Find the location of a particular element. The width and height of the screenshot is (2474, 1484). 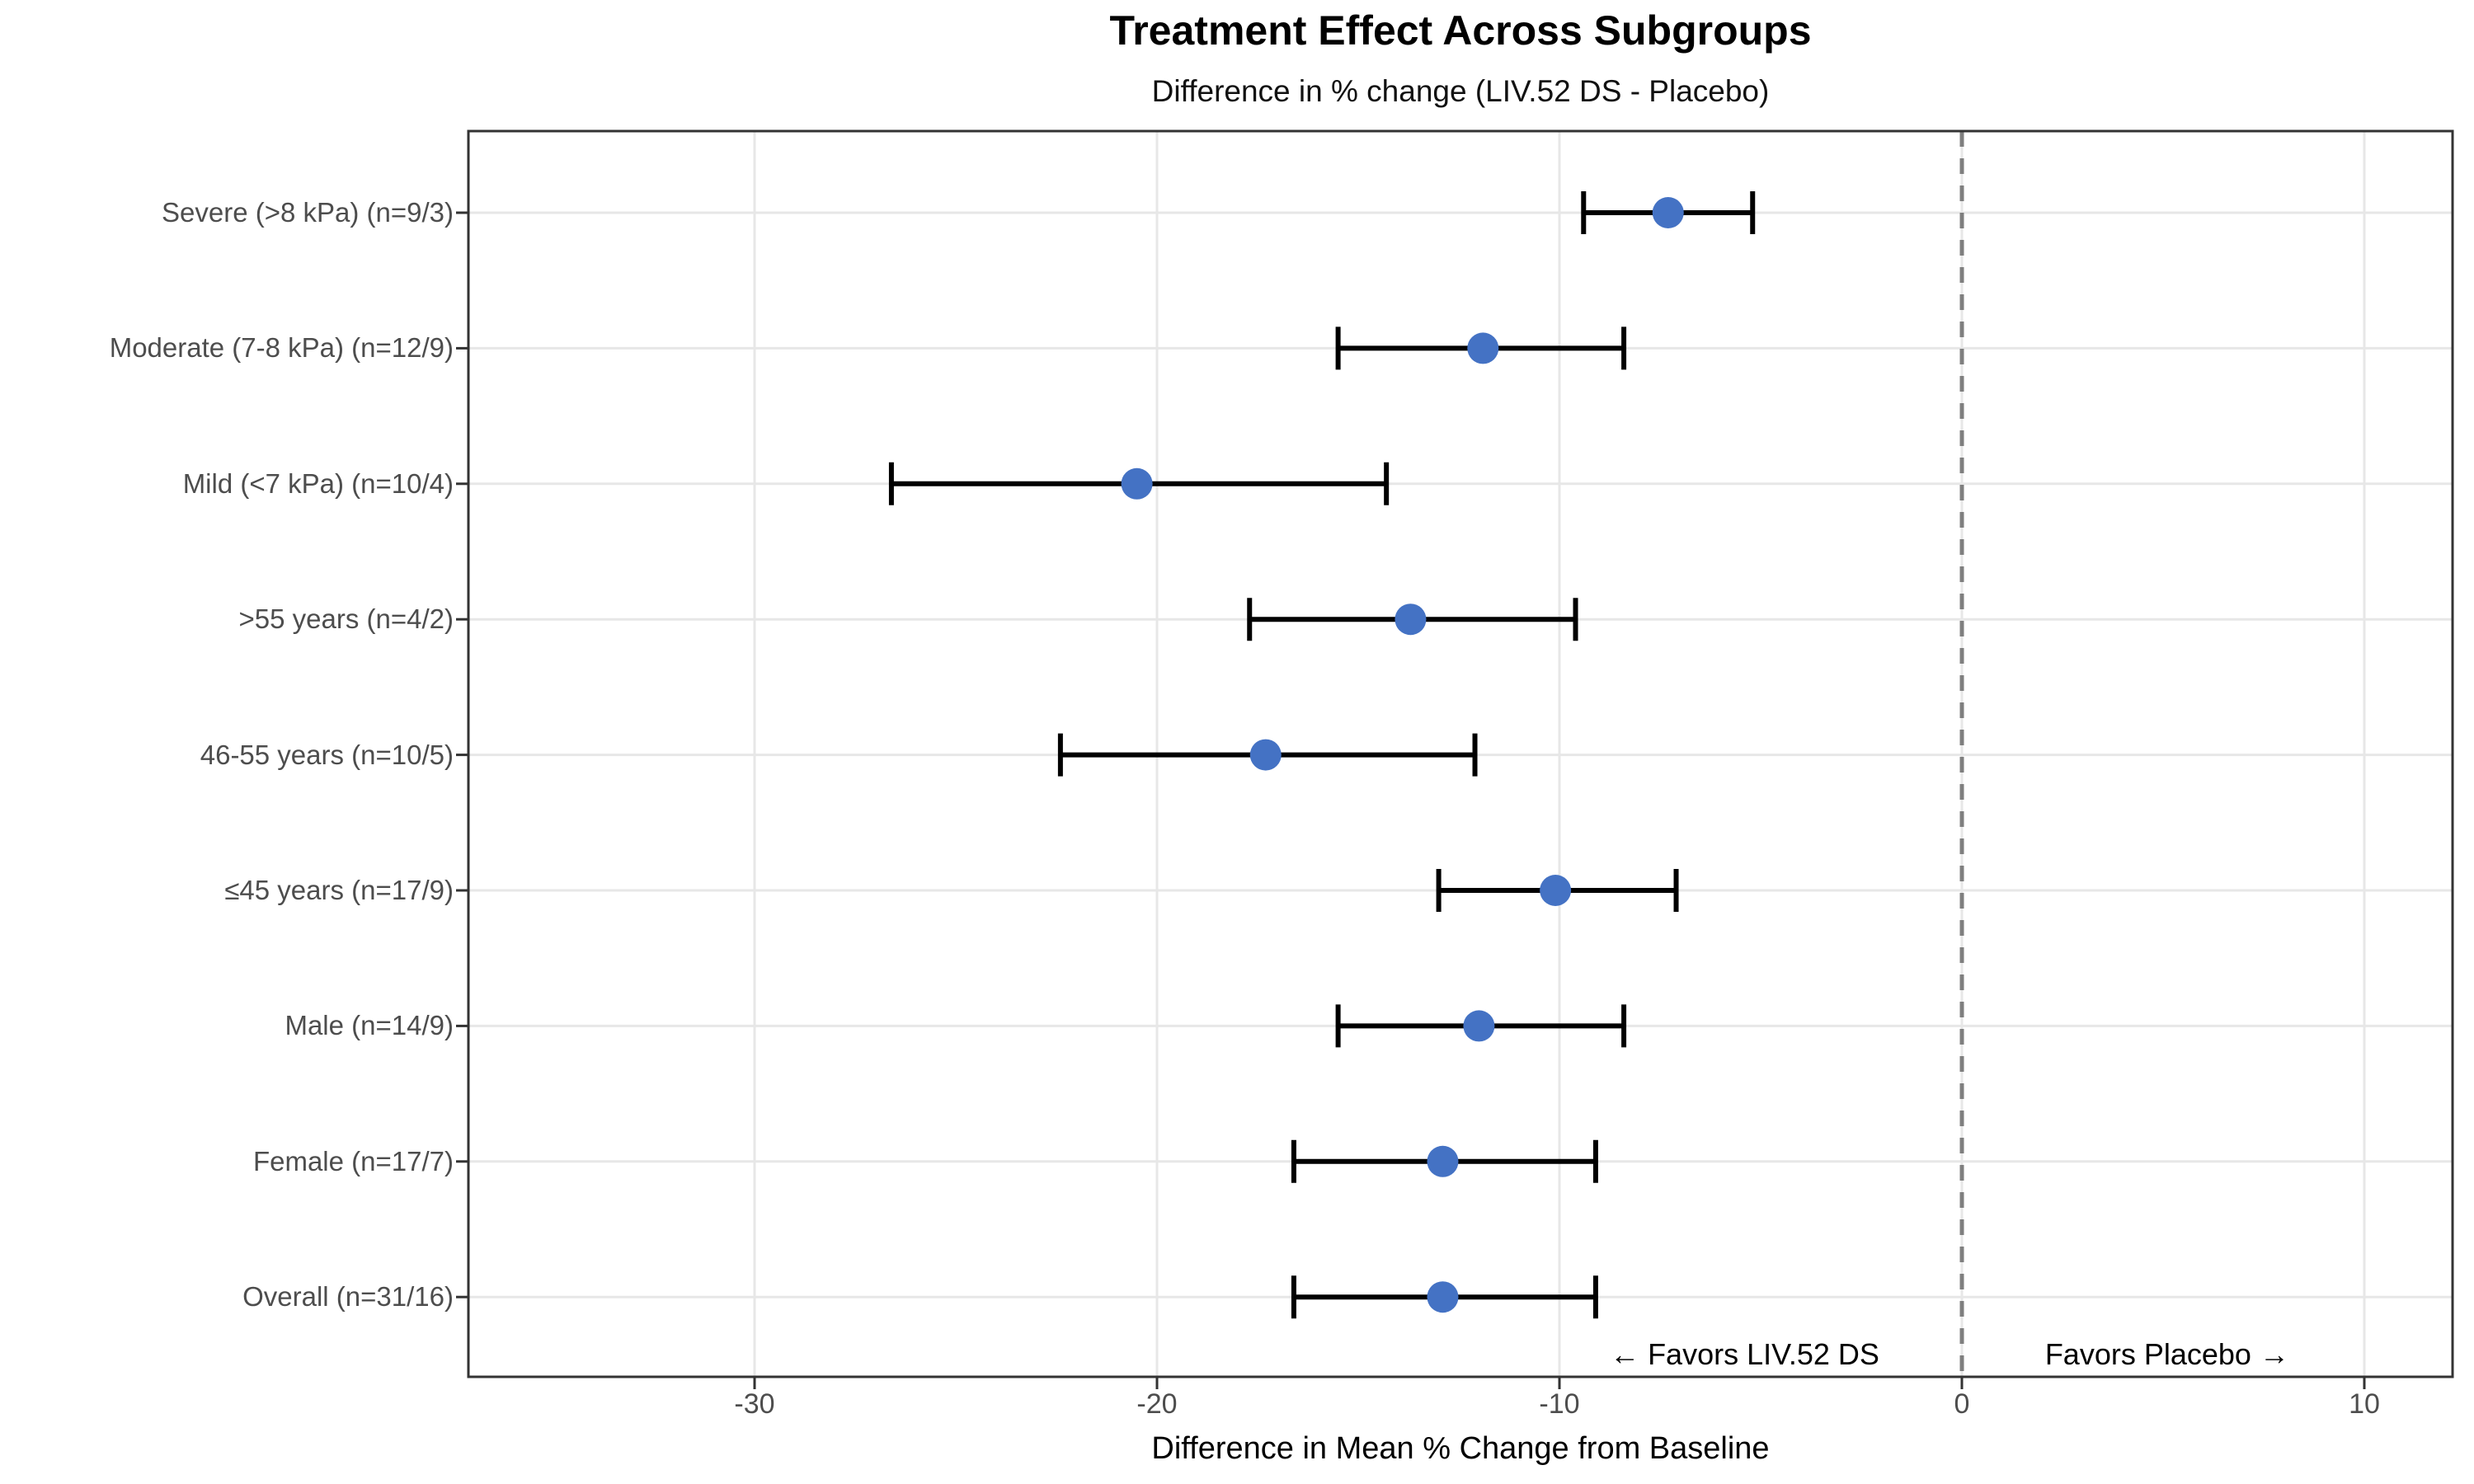

chart-title: Treatment Effect Across Subgroups is located at coordinates (1460, 31).